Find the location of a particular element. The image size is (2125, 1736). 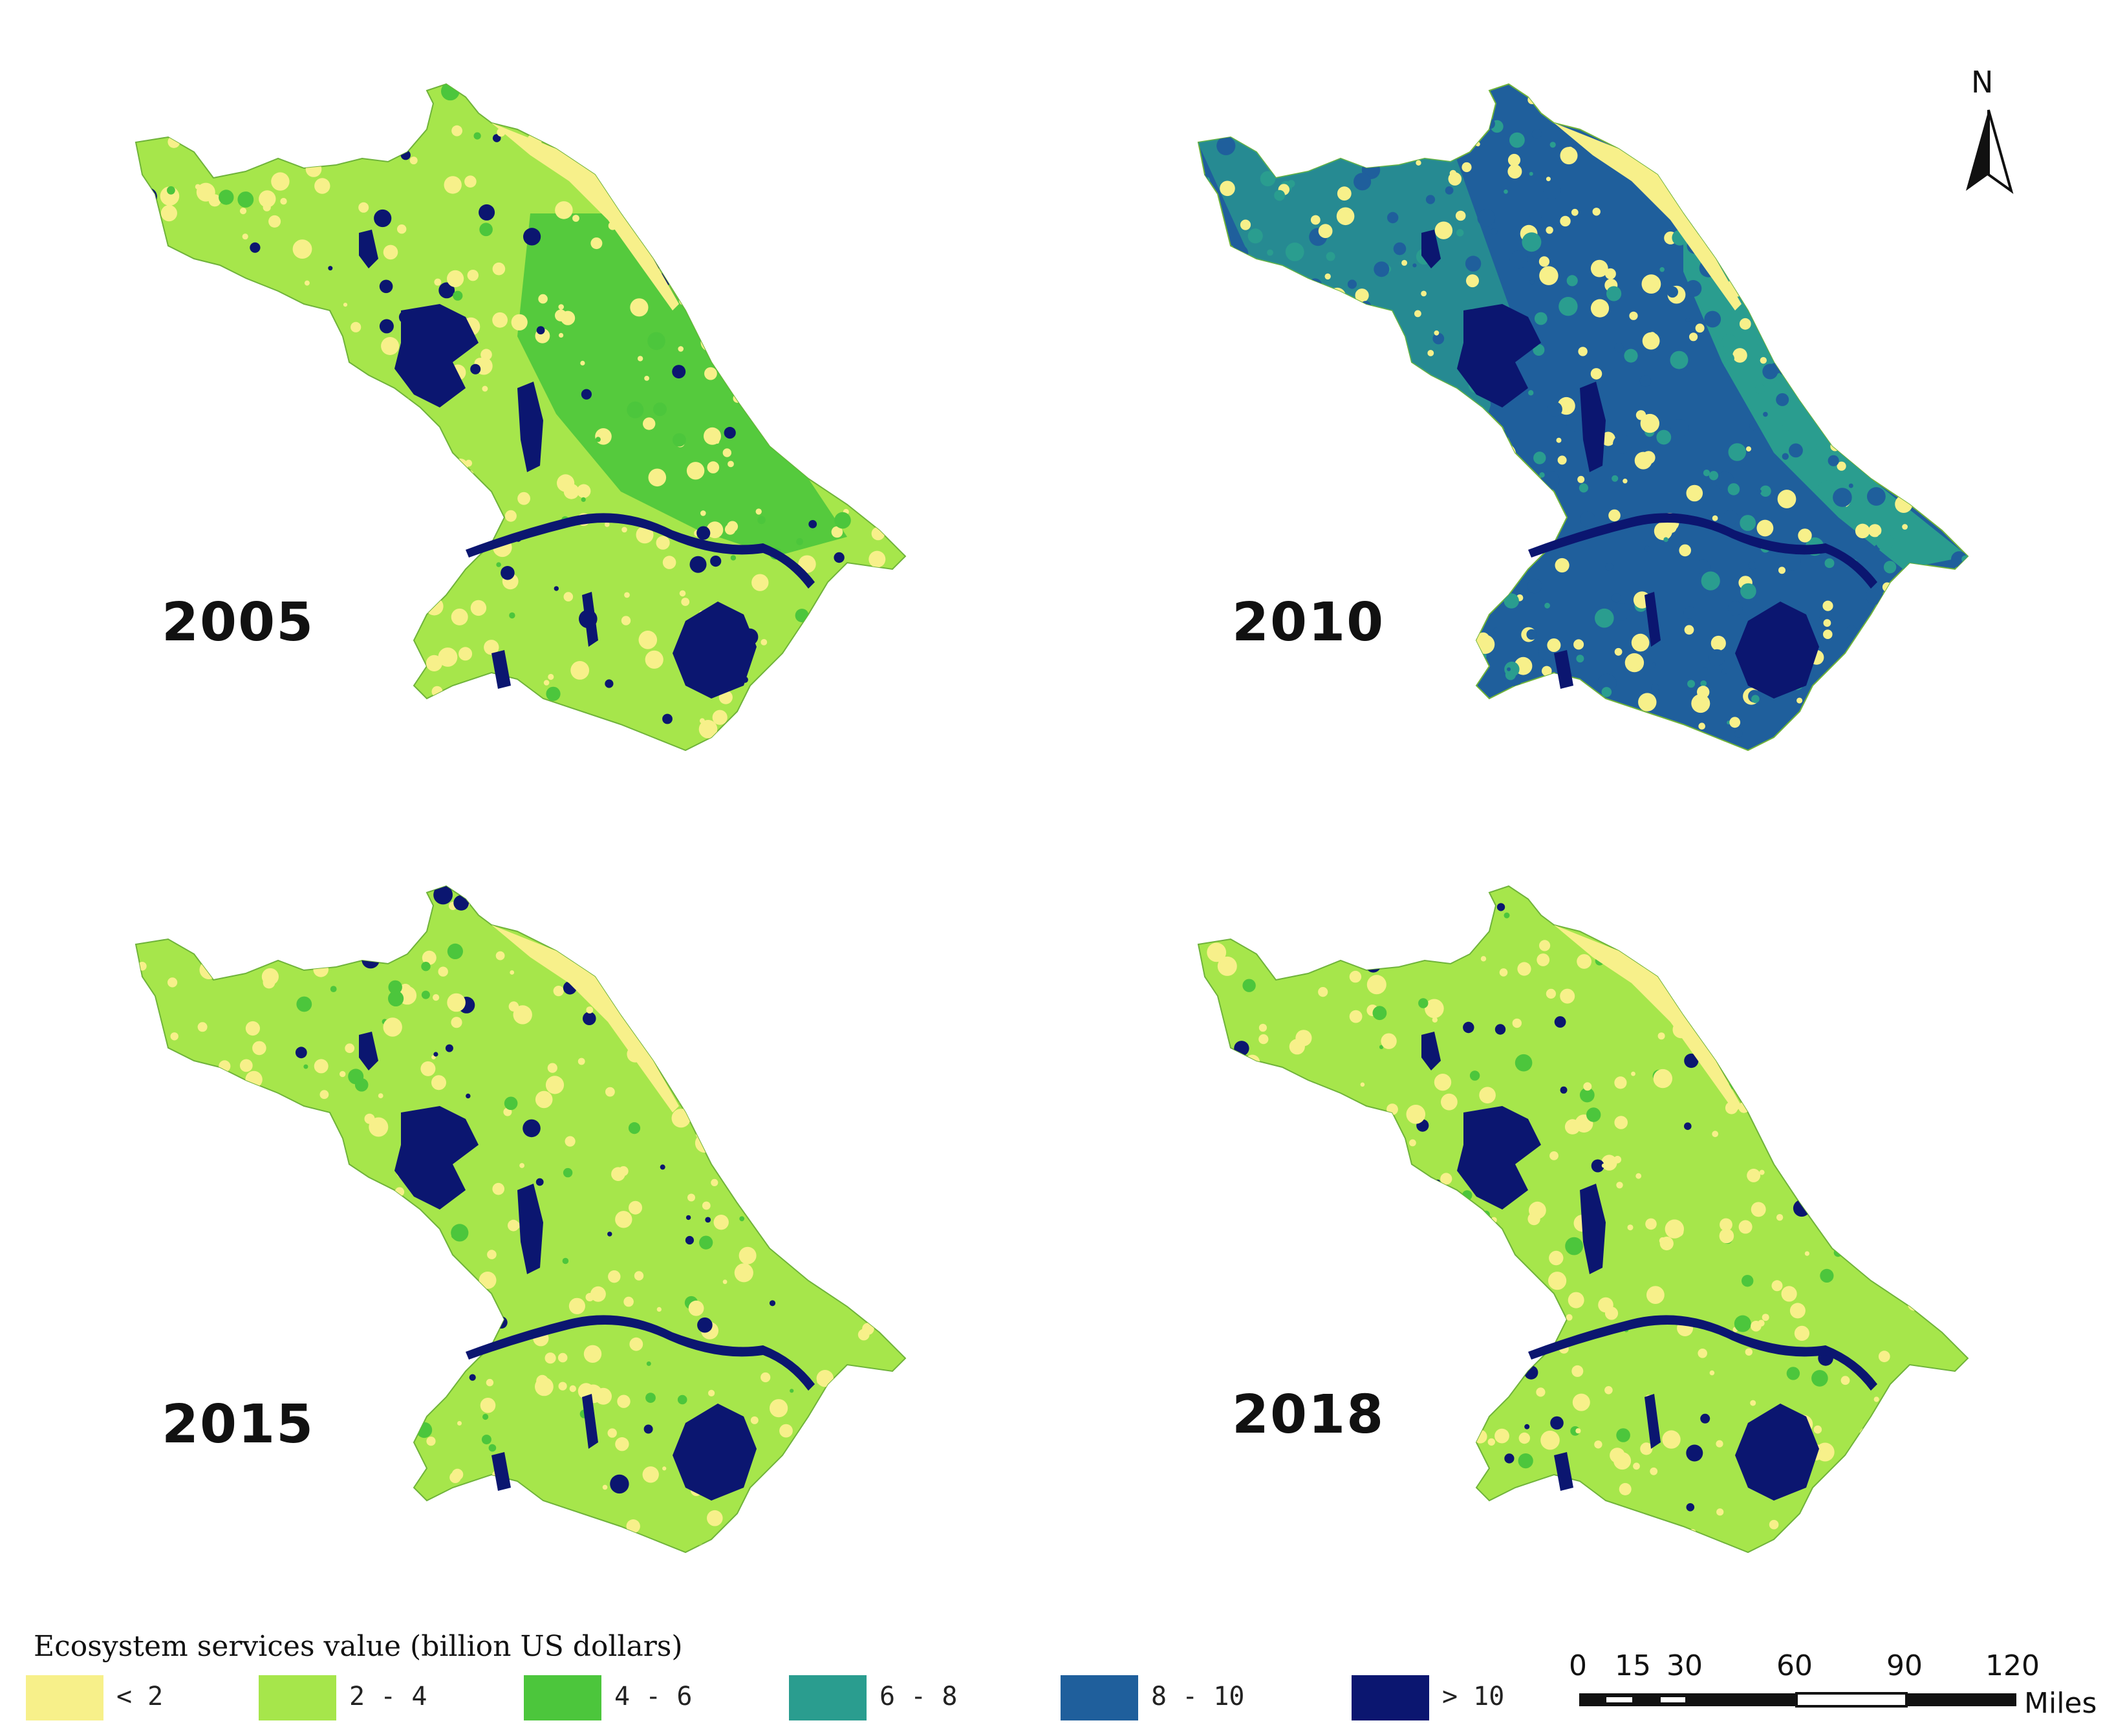

legend-label: 4 - 6 is located at coordinates (653, 1696).